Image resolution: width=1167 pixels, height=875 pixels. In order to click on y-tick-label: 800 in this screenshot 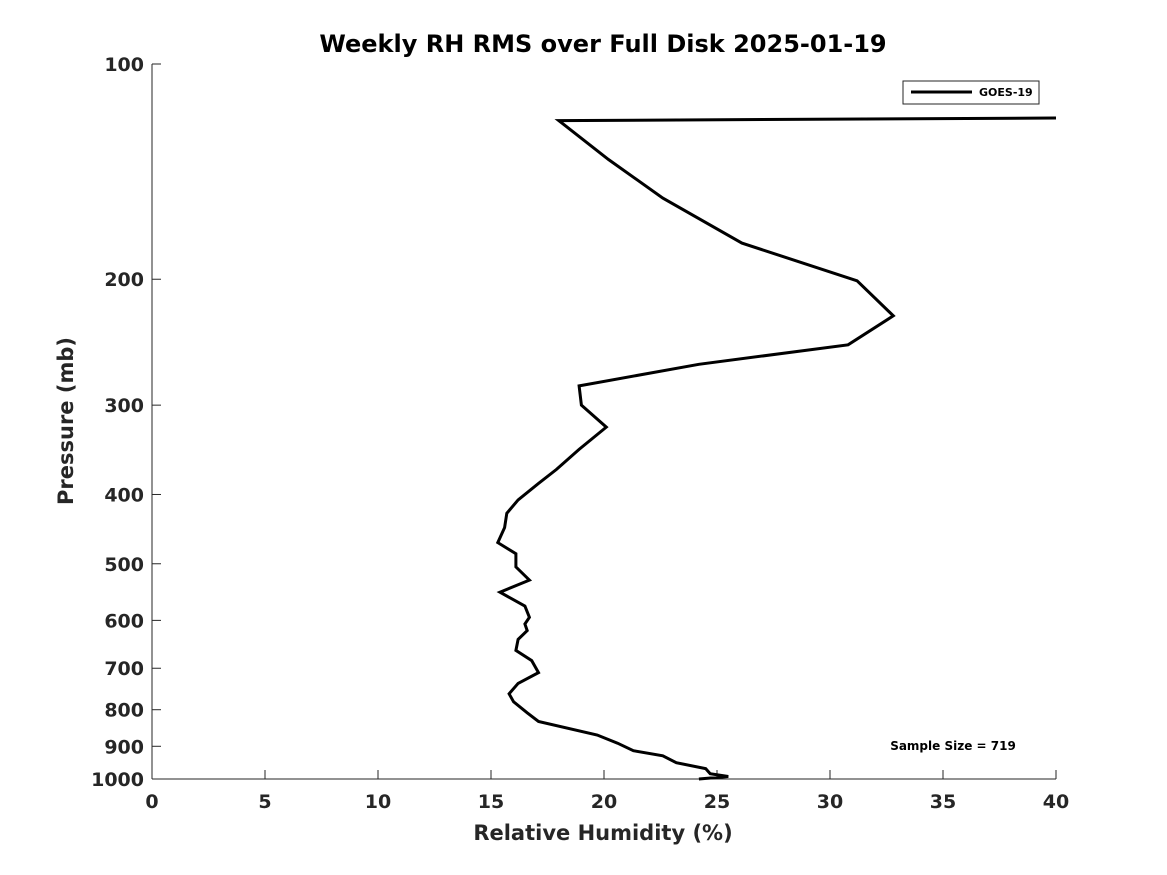, I will do `click(124, 711)`.